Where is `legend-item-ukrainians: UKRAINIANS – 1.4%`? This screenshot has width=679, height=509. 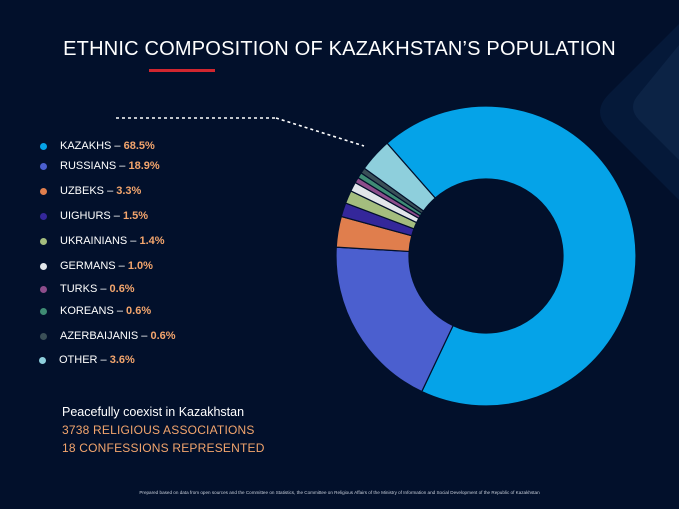 legend-item-ukrainians: UKRAINIANS – 1.4% is located at coordinates (102, 241).